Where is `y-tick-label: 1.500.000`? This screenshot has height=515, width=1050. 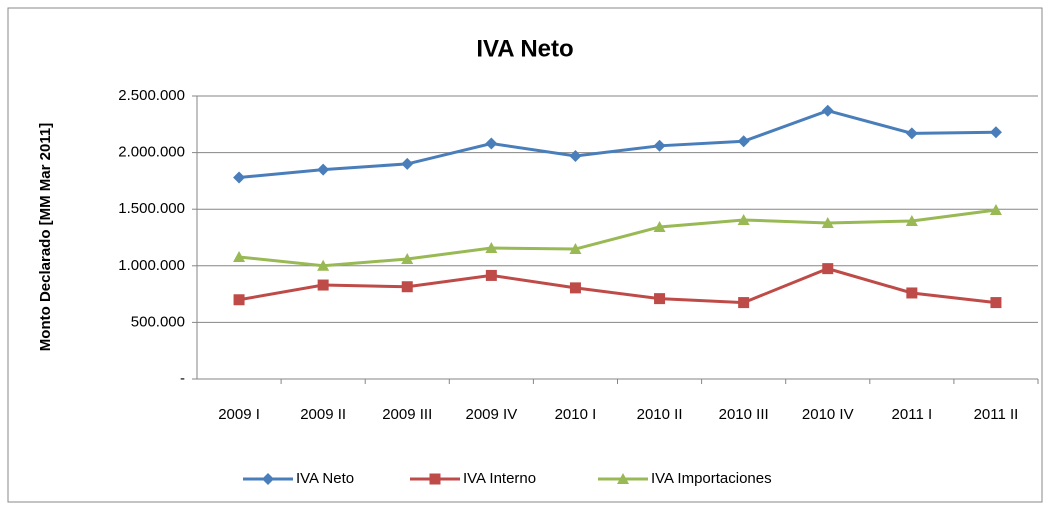
y-tick-label: 1.500.000 is located at coordinates (151, 208).